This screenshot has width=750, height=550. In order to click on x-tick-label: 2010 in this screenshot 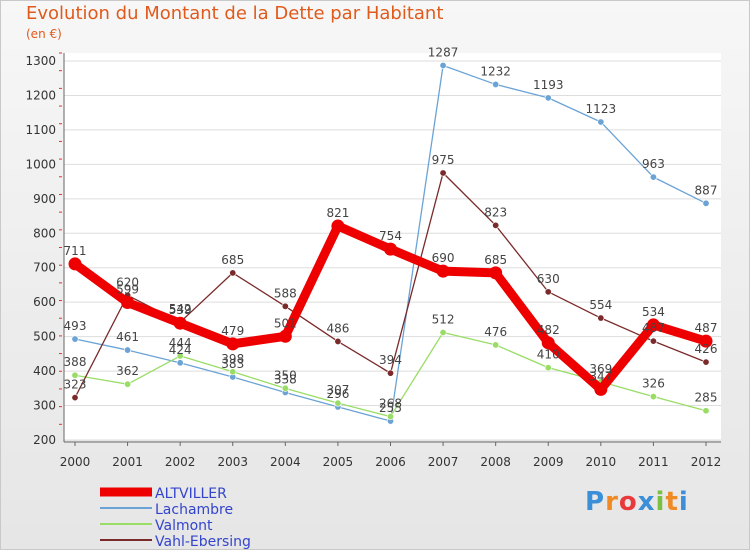, I will do `click(601, 462)`.